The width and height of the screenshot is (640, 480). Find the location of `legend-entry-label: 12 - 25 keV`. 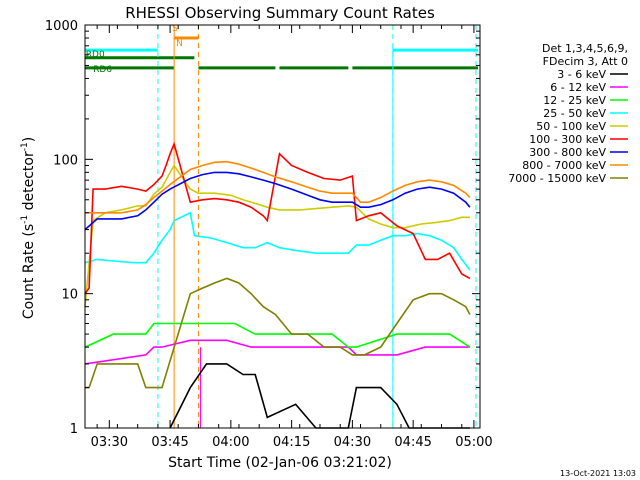

legend-entry-label: 12 - 25 keV is located at coordinates (574, 100).